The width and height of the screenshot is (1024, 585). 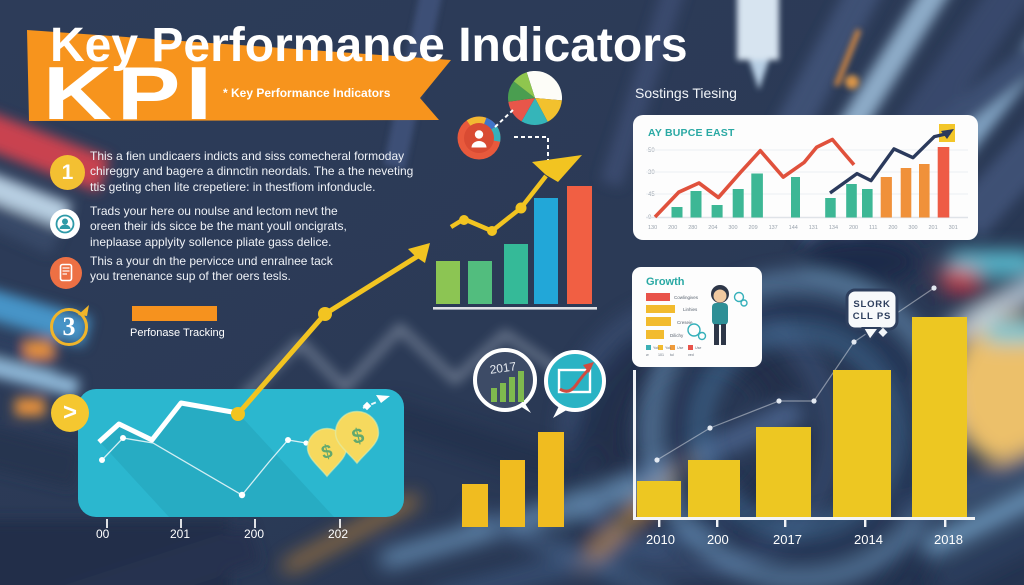 What do you see at coordinates (661, 355) in the screenshot?
I see `svg-text: 101` at bounding box center [661, 355].